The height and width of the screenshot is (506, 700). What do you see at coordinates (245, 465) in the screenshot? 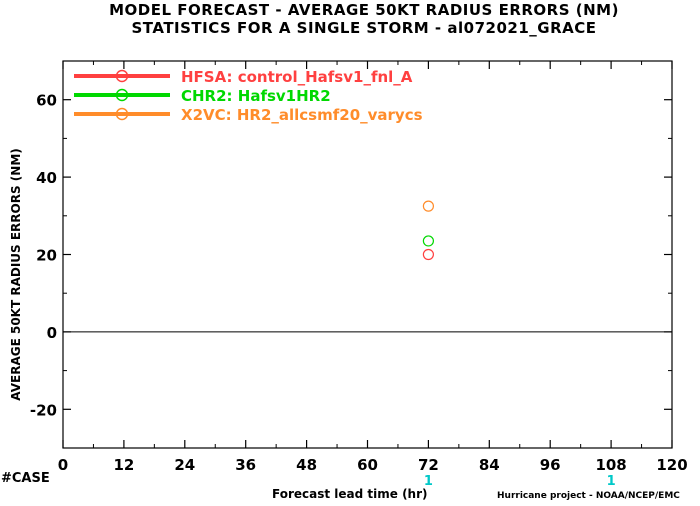
I see `x-tick-label: 36` at bounding box center [245, 465].